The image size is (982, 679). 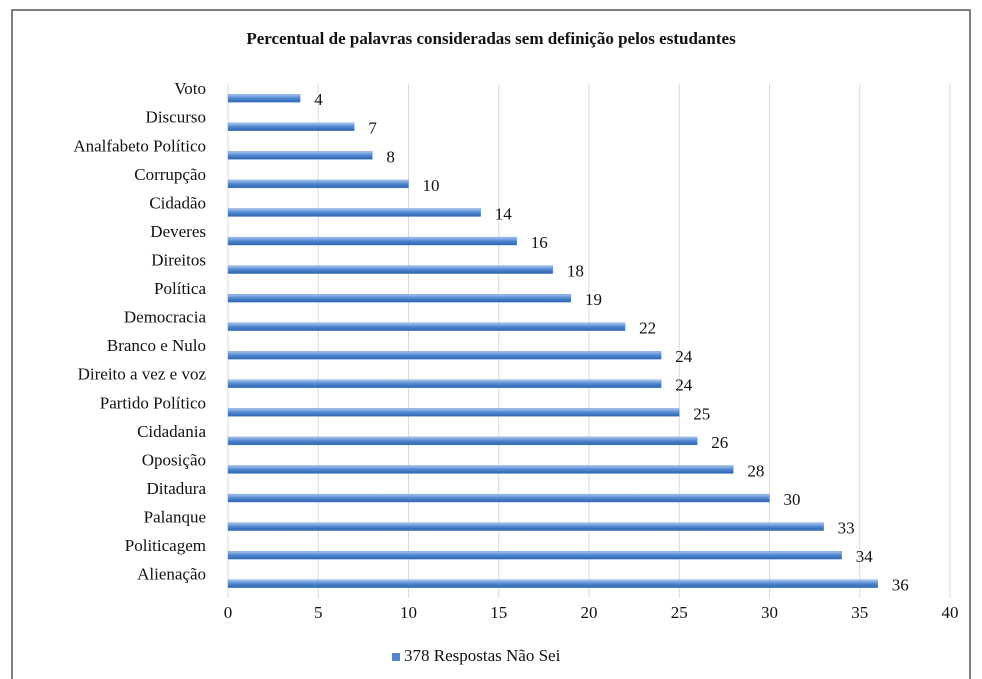 What do you see at coordinates (165, 317) in the screenshot?
I see `y-tick-label: Democracia` at bounding box center [165, 317].